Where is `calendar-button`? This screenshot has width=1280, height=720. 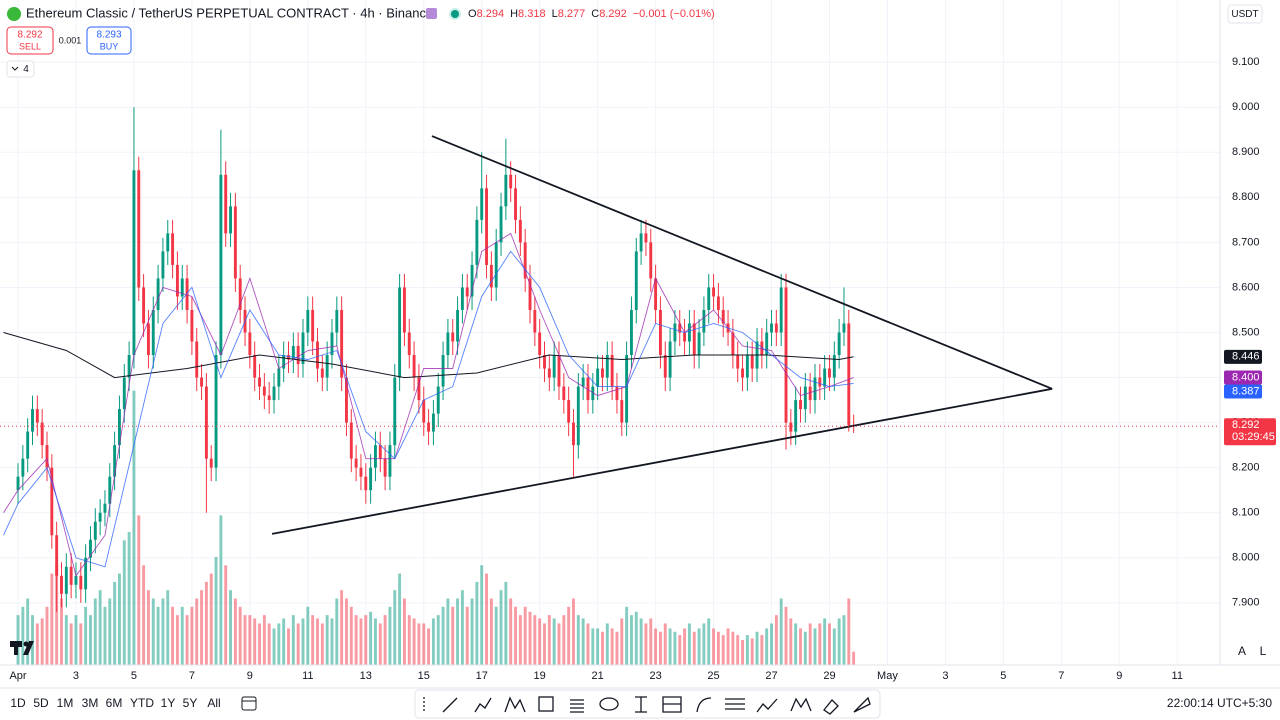
calendar-button is located at coordinates (249, 703).